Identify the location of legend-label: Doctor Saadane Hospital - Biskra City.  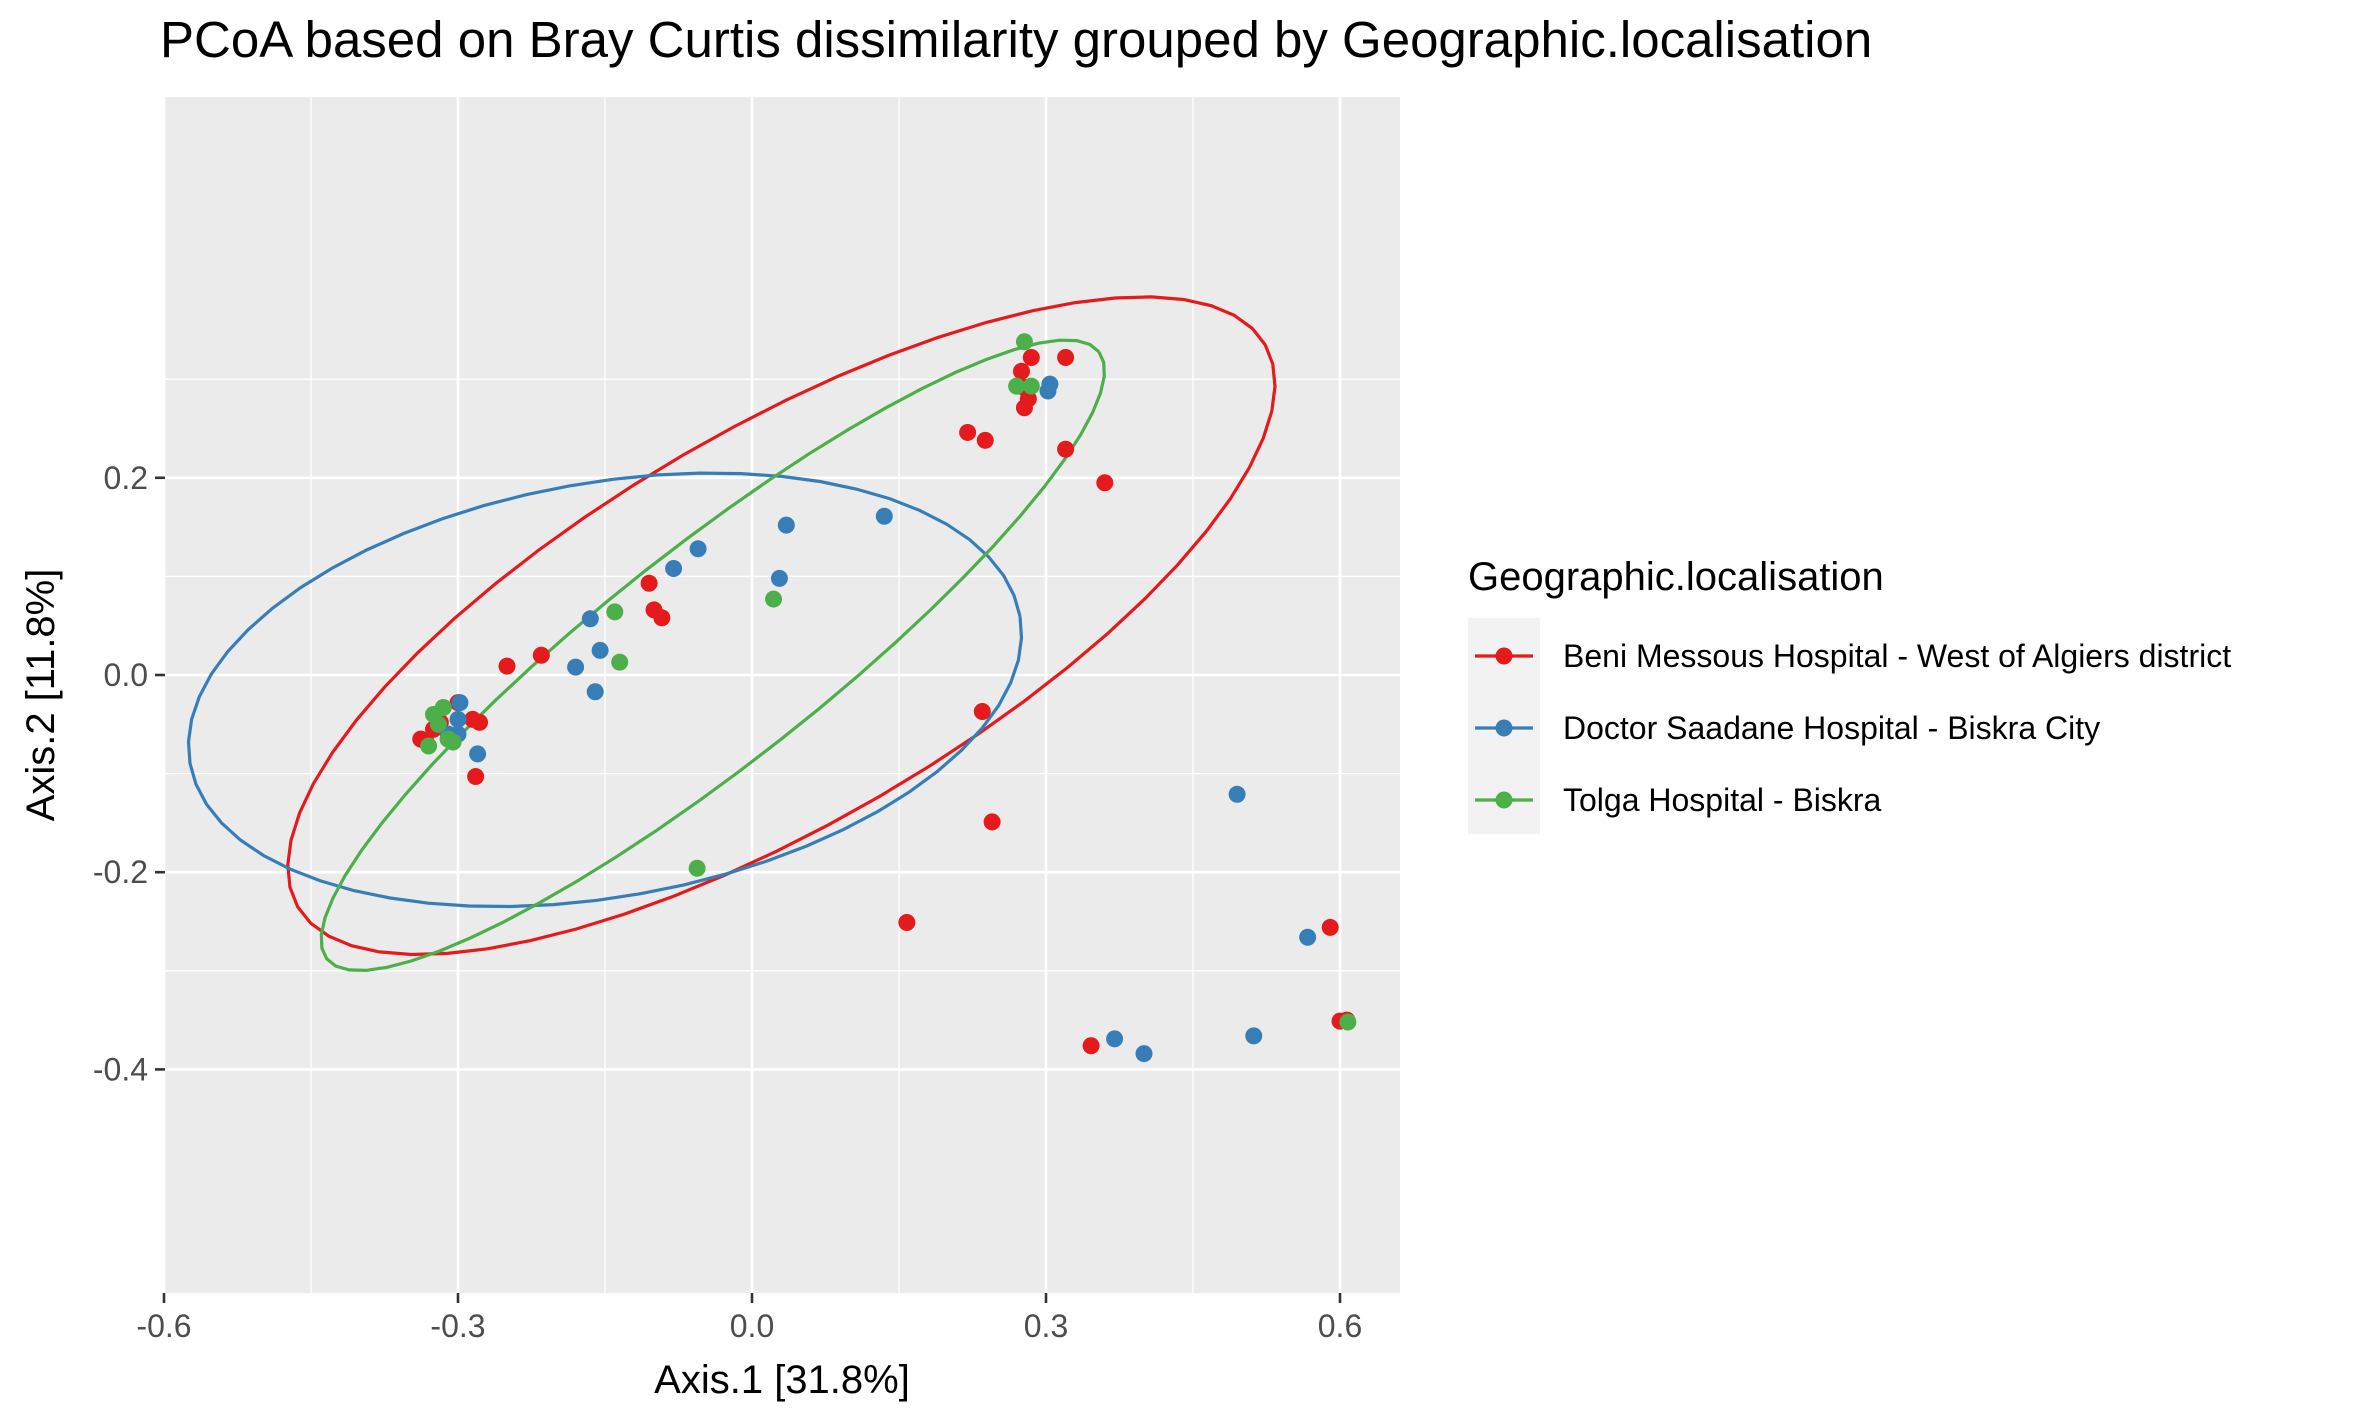
(1831, 728).